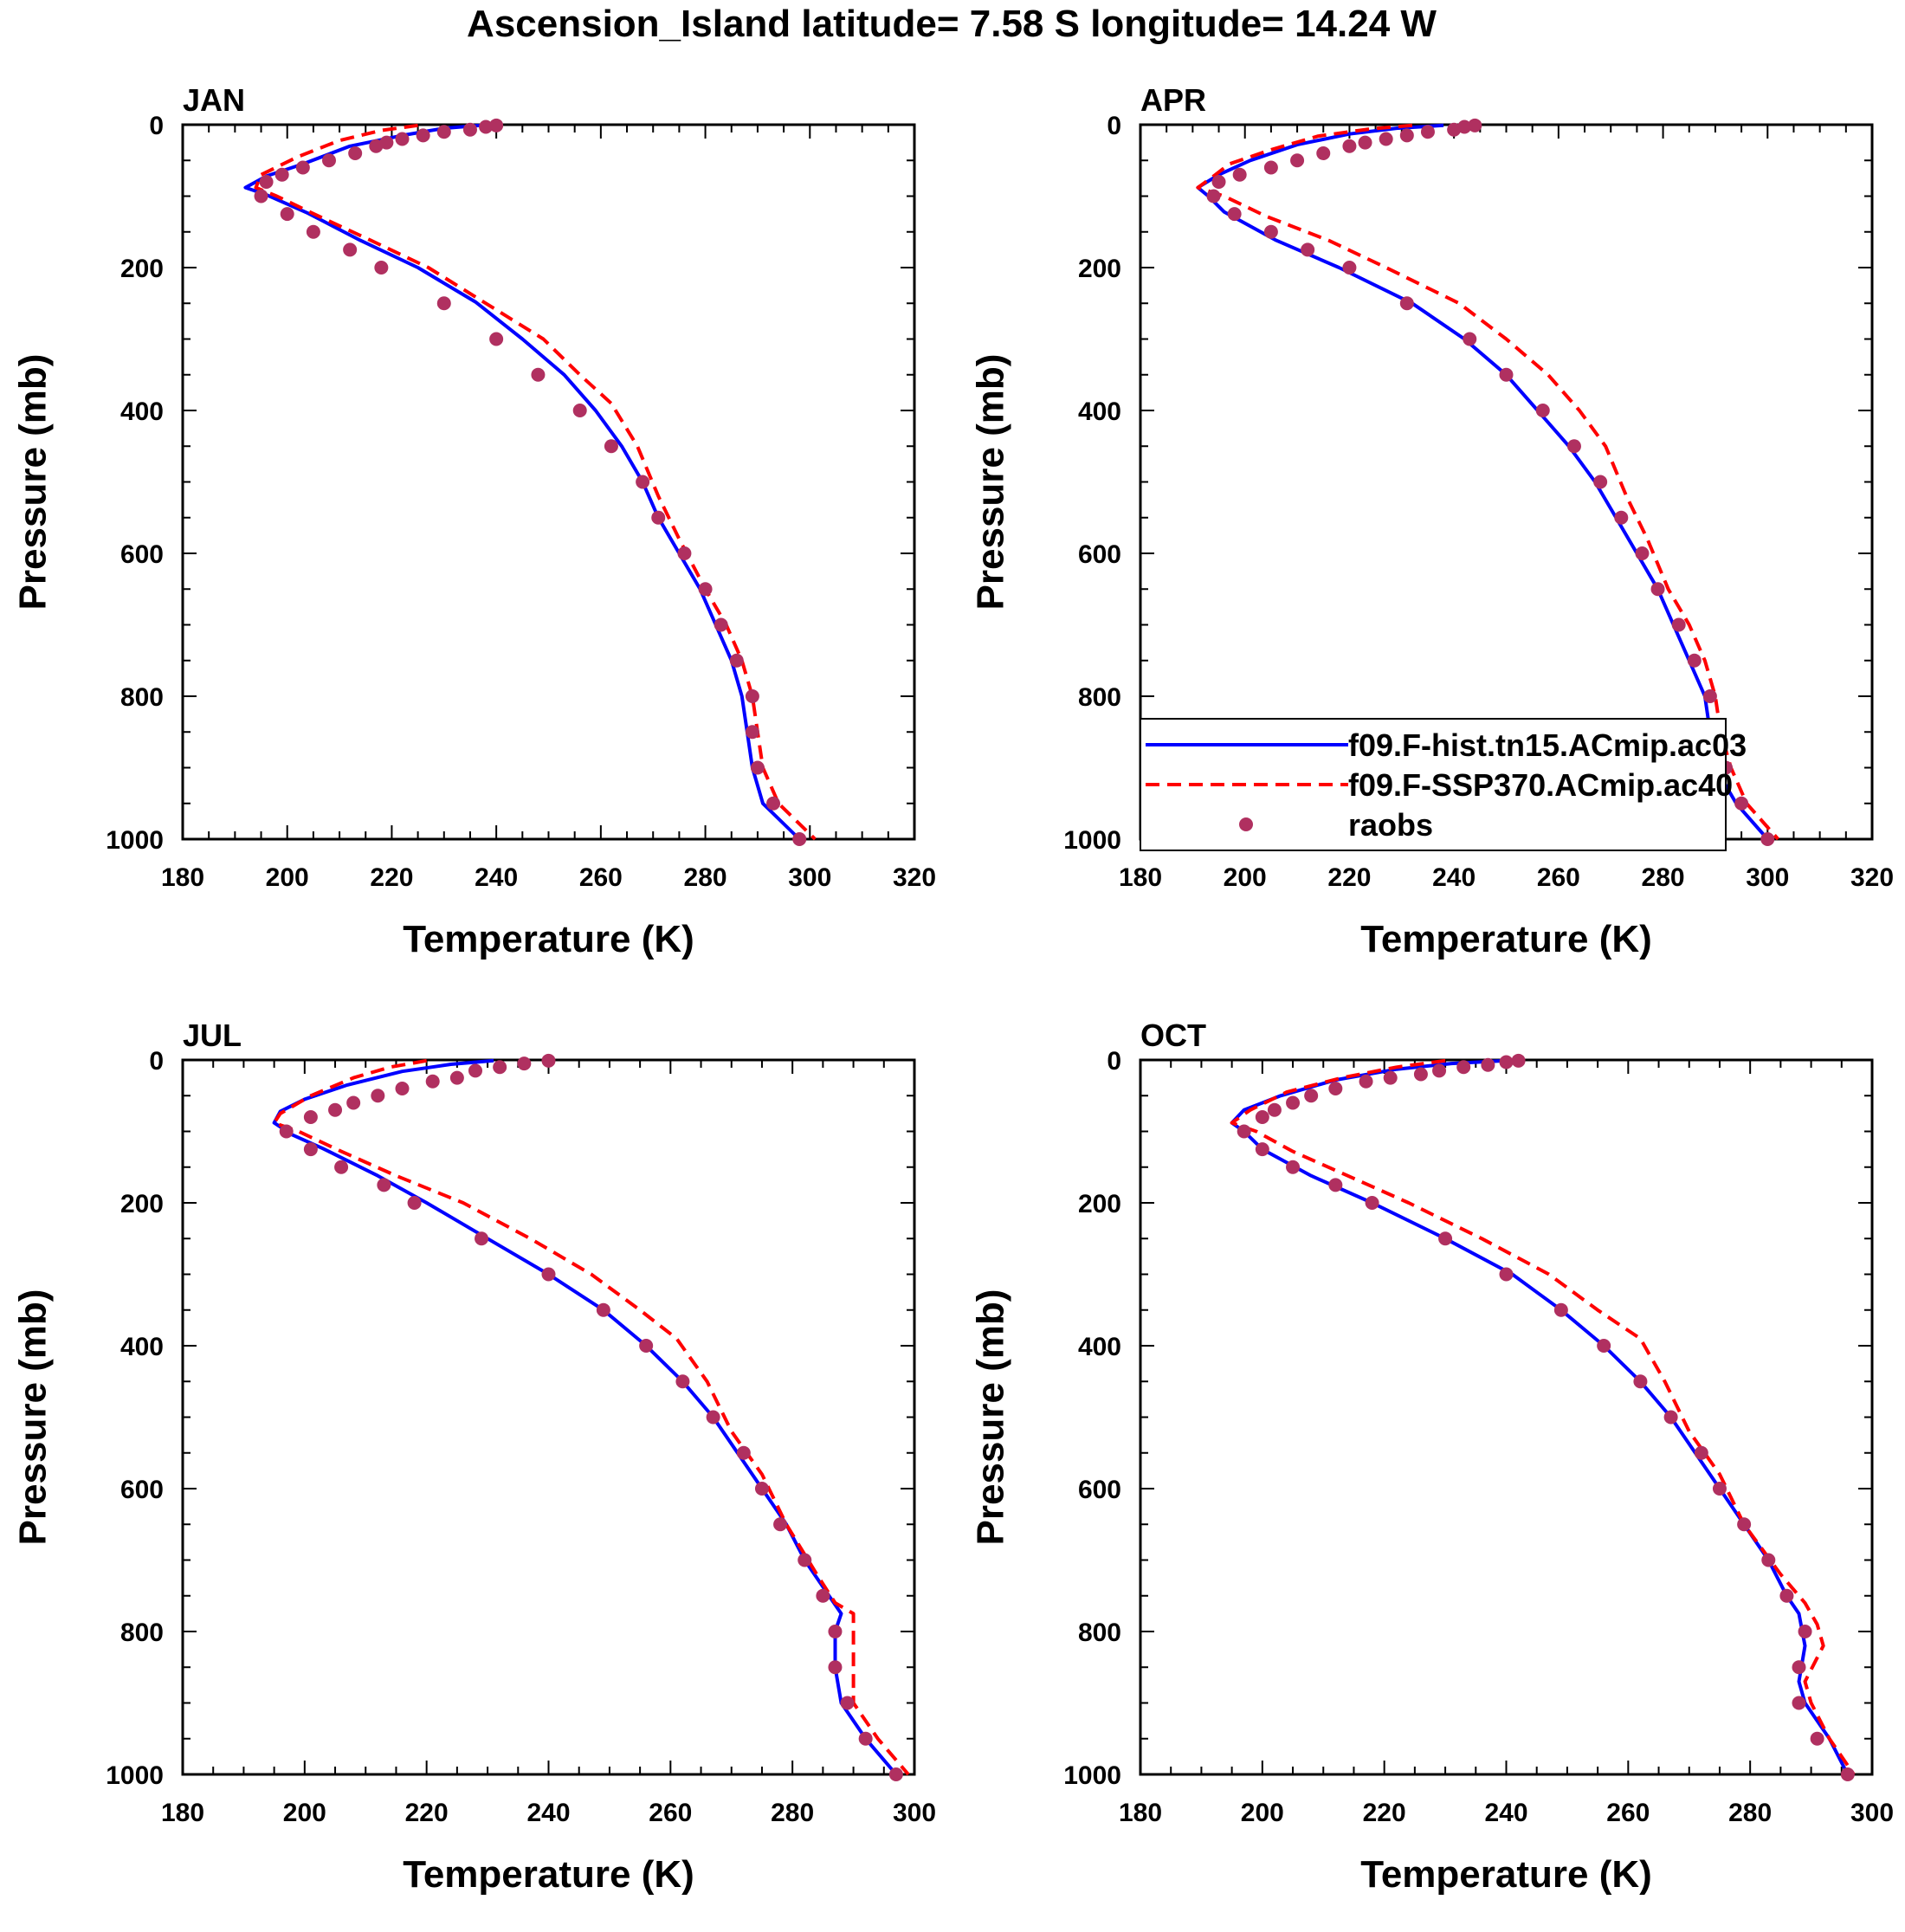 The image size is (1905, 1932). What do you see at coordinates (1548, 745) in the screenshot?
I see `legend-label: f09.F-hist.tn15.ACmip.ac03` at bounding box center [1548, 745].